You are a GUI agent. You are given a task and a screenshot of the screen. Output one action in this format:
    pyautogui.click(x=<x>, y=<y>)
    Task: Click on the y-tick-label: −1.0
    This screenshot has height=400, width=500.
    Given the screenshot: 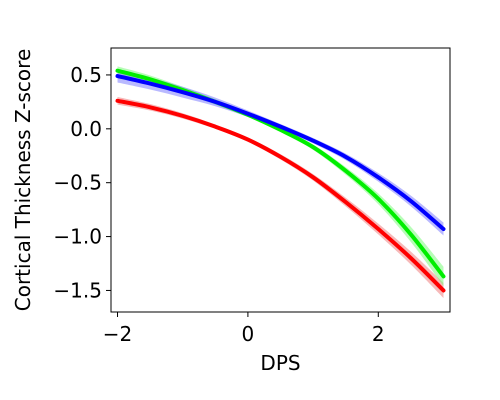 What is the action you would take?
    pyautogui.click(x=77, y=237)
    